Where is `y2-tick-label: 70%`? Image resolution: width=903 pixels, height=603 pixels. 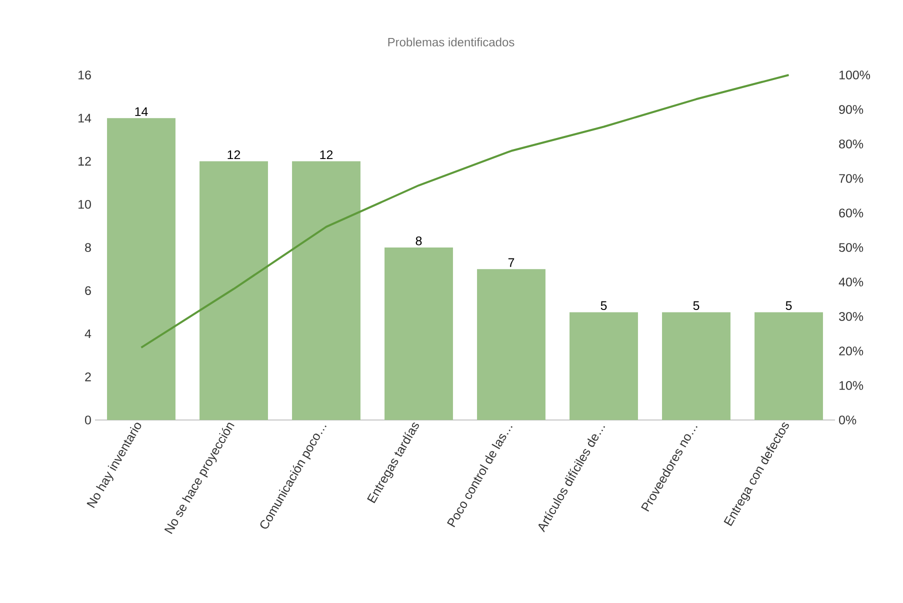
y2-tick-label: 70% is located at coordinates (851, 178).